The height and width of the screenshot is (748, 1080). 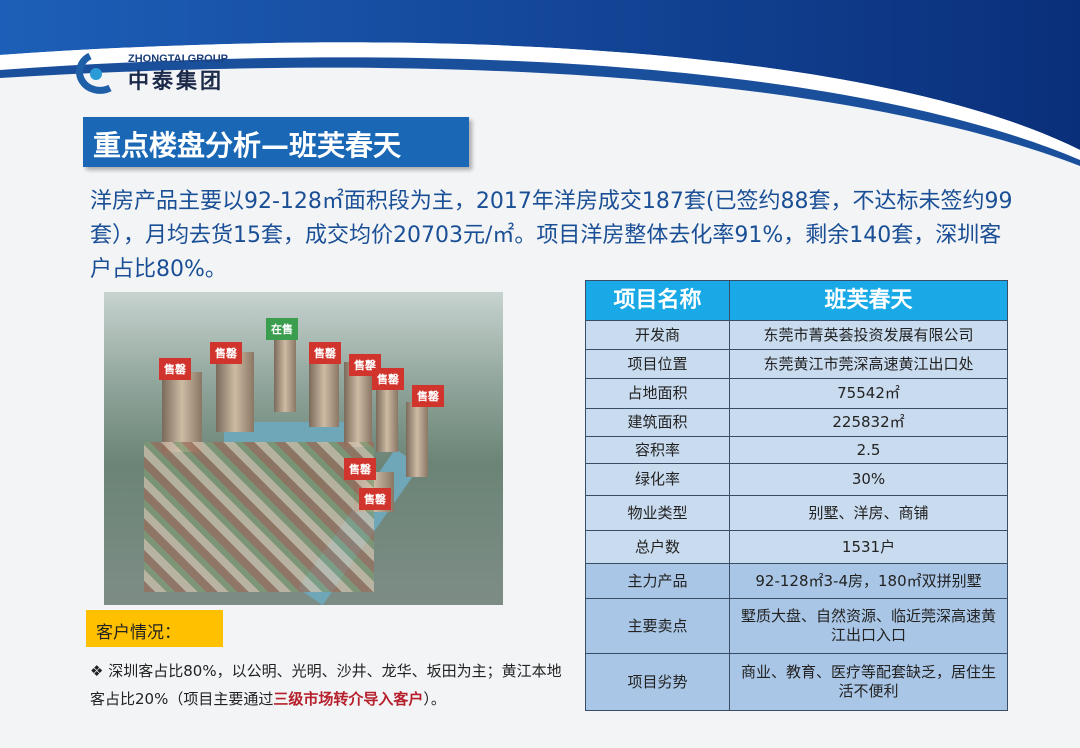 I want to click on table-row: 主力产品 92-128㎡3-4房，180㎡双拼别墅, so click(x=796, y=581).